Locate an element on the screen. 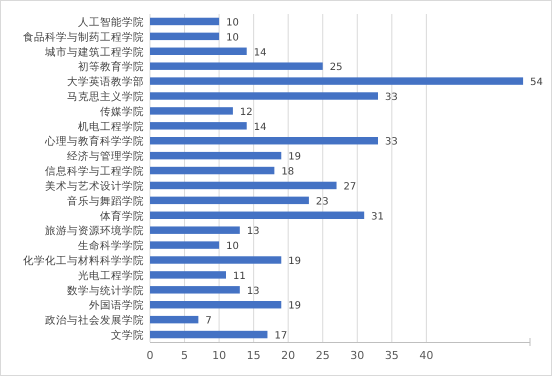 The height and width of the screenshot is (376, 552). y-tick-label: 旅游与资源环境学院 is located at coordinates (94, 231).